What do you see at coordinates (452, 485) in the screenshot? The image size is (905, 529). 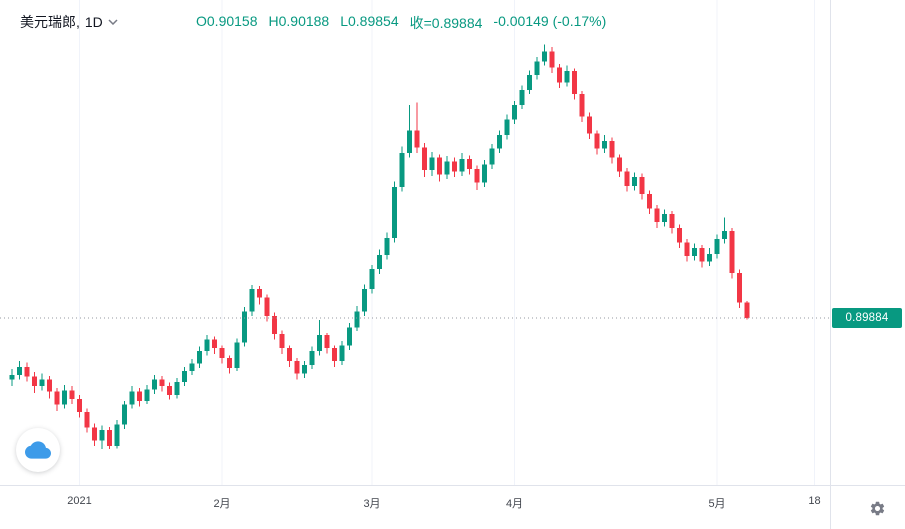 I see `time-axis-separator` at bounding box center [452, 485].